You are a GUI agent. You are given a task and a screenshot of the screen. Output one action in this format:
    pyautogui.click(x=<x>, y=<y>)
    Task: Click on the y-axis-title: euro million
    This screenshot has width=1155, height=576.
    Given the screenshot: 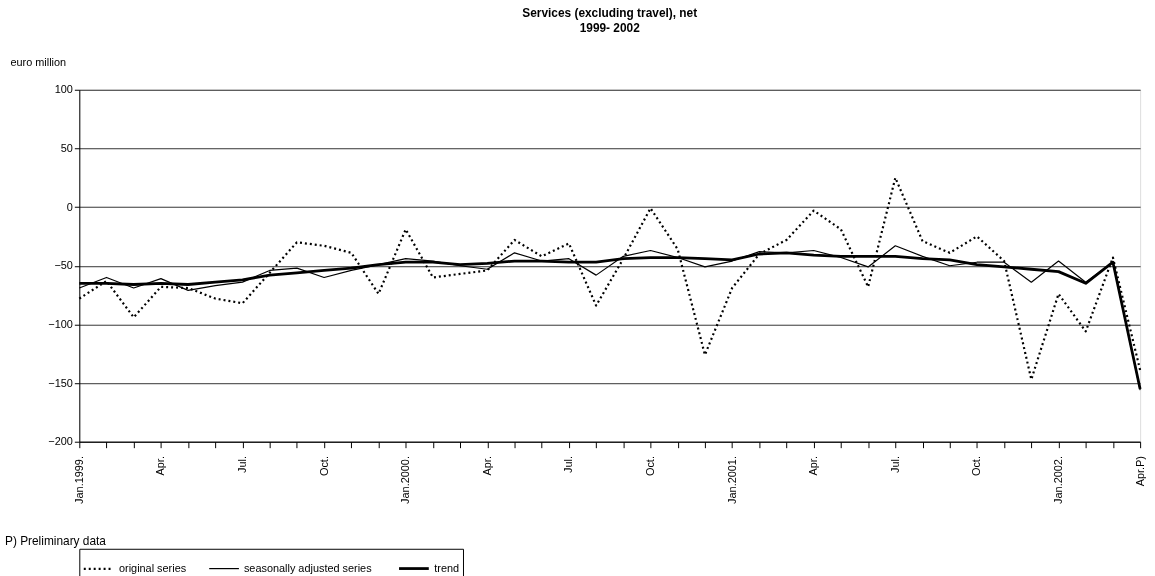 What is the action you would take?
    pyautogui.click(x=38, y=62)
    